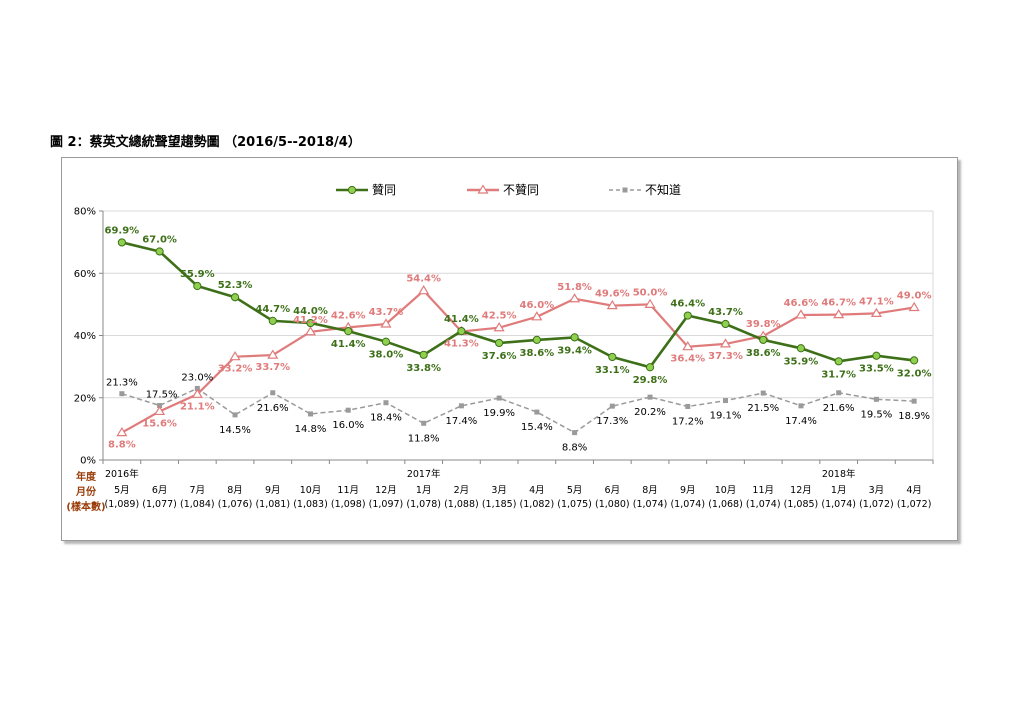 This screenshot has width=1024, height=724. I want to click on y-tick-label: 40%, so click(85, 336).